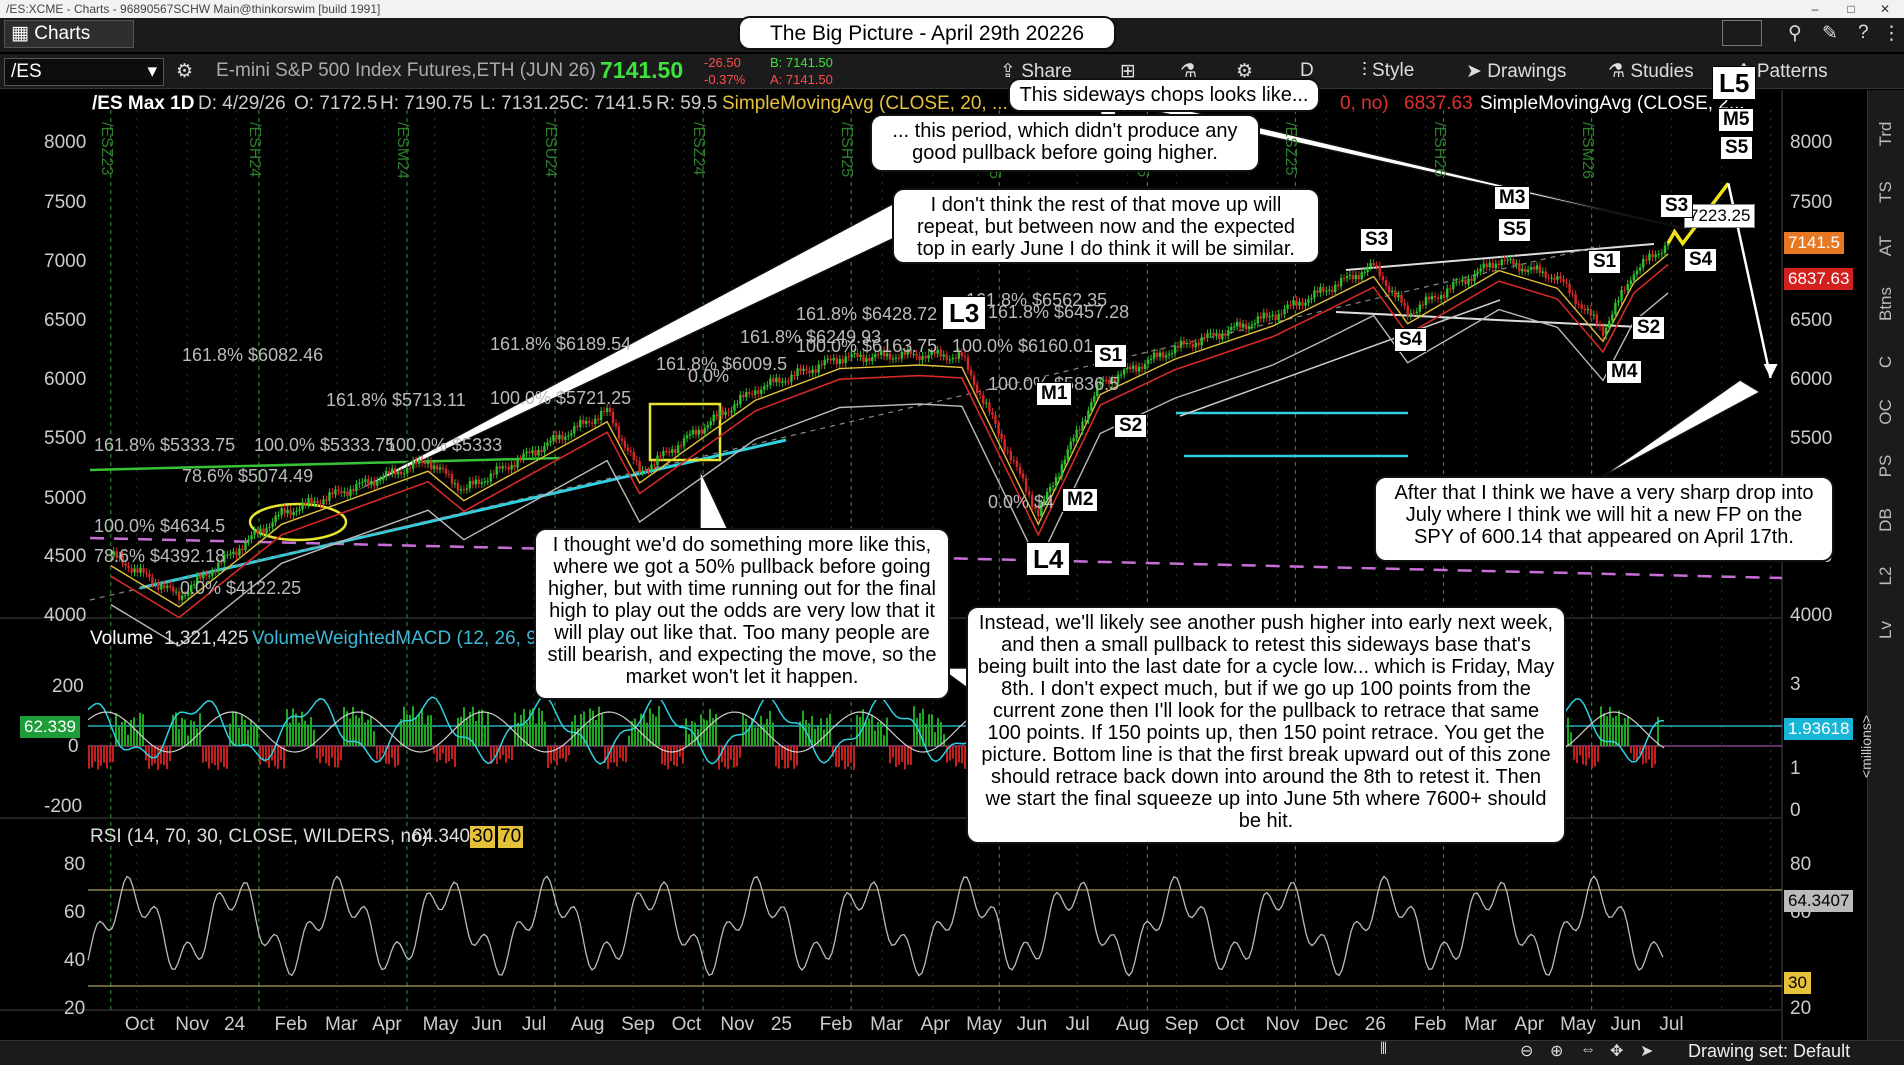 This screenshot has width=1904, height=1065. I want to click on time-tick: Sep, so click(638, 1024).